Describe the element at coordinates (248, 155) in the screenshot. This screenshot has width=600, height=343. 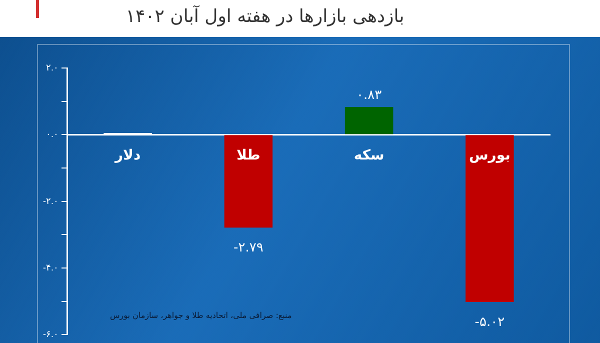
I see `x-tick-label: طلا` at that location.